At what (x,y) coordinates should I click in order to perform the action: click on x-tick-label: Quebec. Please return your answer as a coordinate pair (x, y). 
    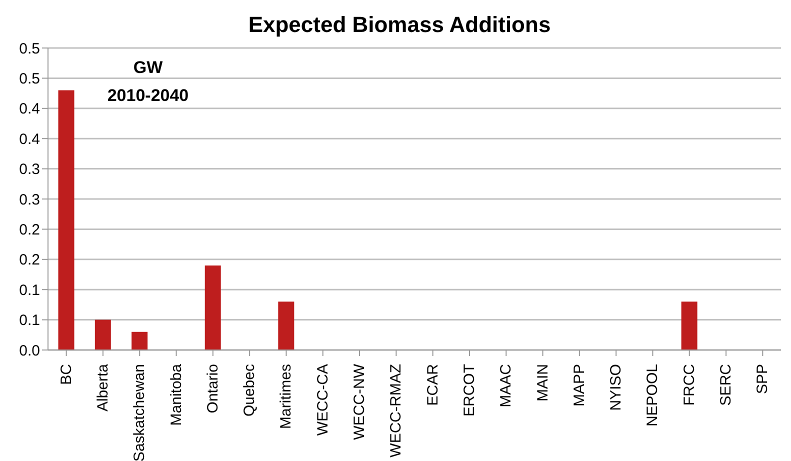
    Looking at the image, I should click on (249, 390).